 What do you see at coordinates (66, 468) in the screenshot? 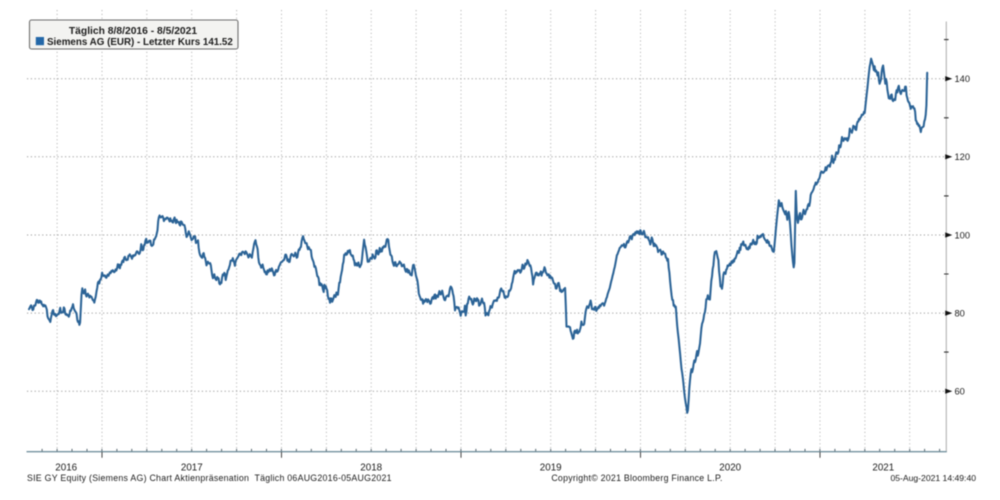
I see `svg-text: 2016` at bounding box center [66, 468].